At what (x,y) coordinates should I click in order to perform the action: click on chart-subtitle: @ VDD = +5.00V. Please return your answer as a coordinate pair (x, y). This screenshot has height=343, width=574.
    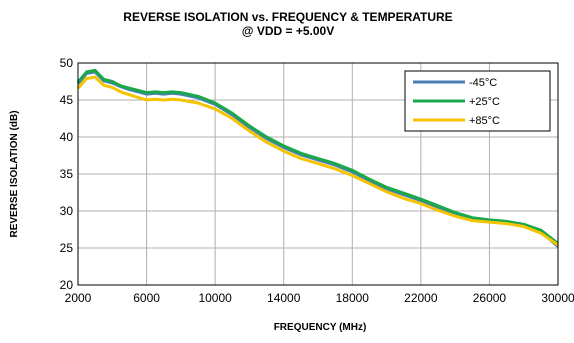
    Looking at the image, I should click on (288, 31).